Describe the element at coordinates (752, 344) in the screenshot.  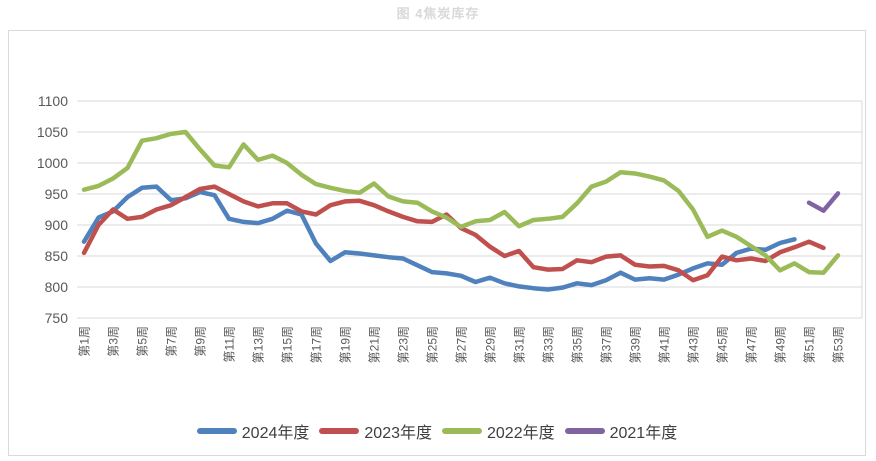
I see `x-tick-label: 第47周` at that location.